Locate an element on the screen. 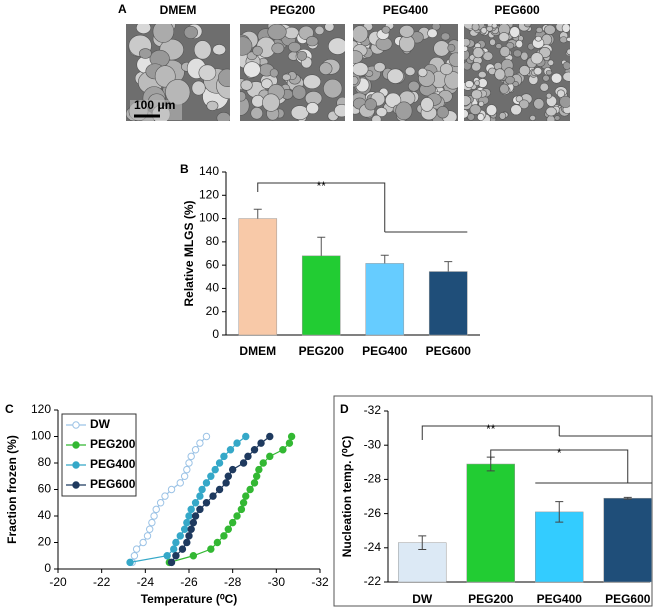 This screenshot has height=614, width=660. y-axis-label: Nucleation temp. (⁰C) is located at coordinates (347, 496).